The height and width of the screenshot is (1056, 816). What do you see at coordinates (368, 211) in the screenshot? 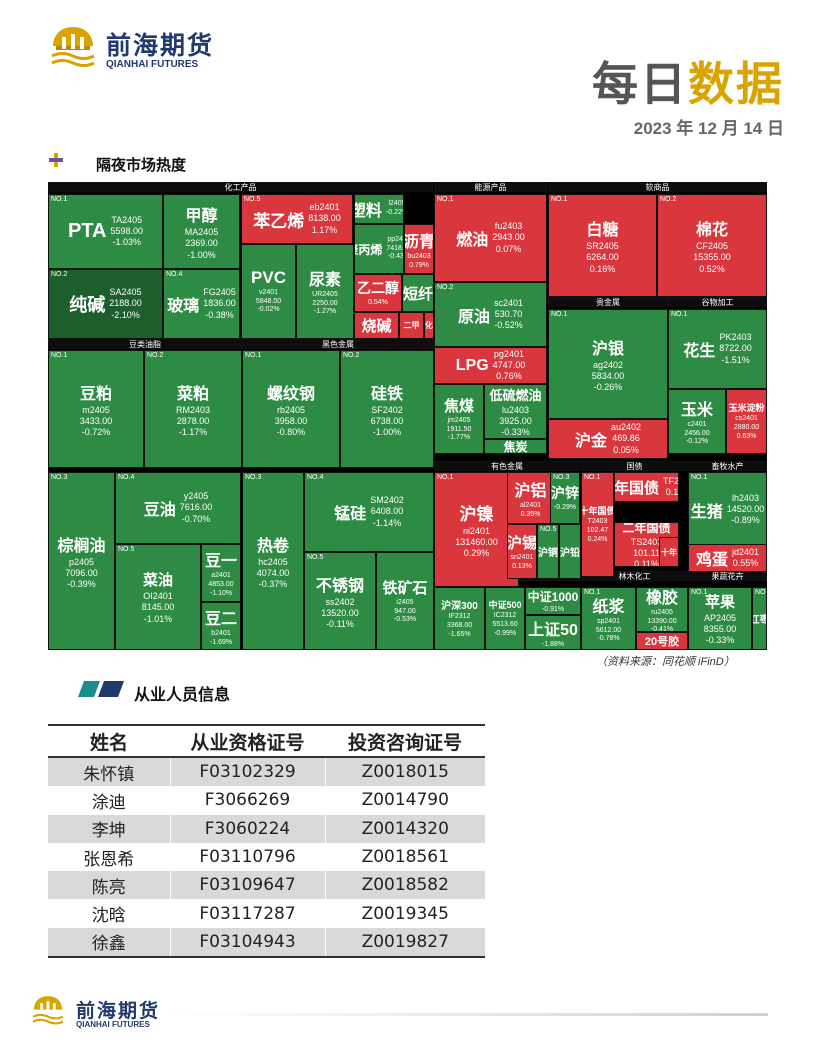
I see `tile-name: 塑料` at bounding box center [368, 211].